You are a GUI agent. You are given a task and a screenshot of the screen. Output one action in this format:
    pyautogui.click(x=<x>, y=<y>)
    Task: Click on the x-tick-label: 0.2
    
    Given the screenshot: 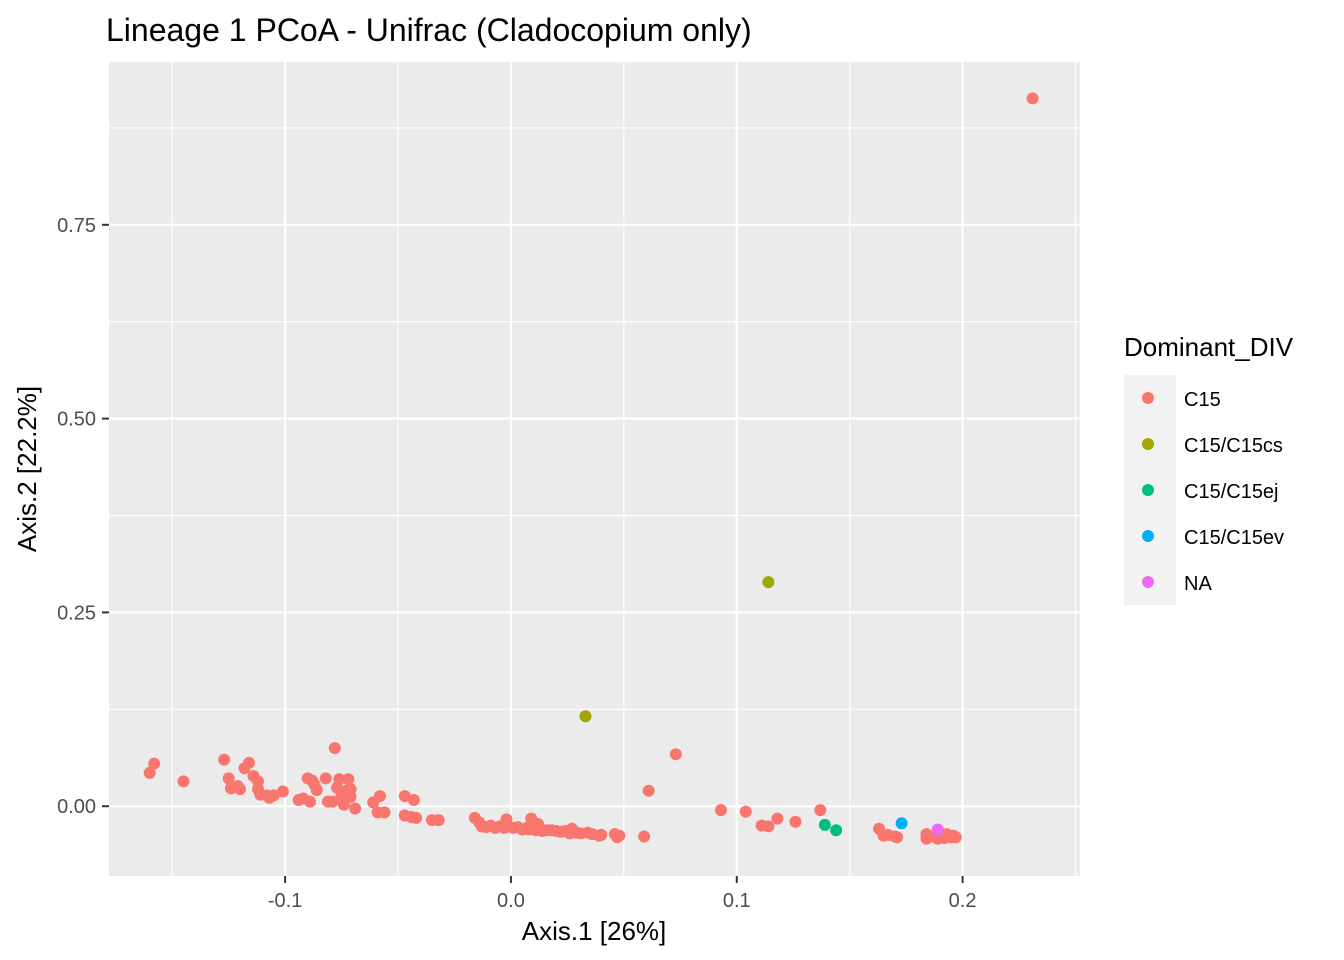 What is the action you would take?
    pyautogui.click(x=963, y=901)
    